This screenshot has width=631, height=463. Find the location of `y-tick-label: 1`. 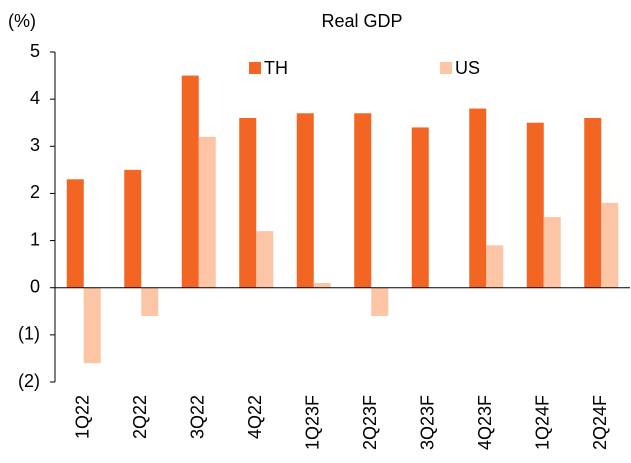

y-tick-label: 1 is located at coordinates (35, 239).